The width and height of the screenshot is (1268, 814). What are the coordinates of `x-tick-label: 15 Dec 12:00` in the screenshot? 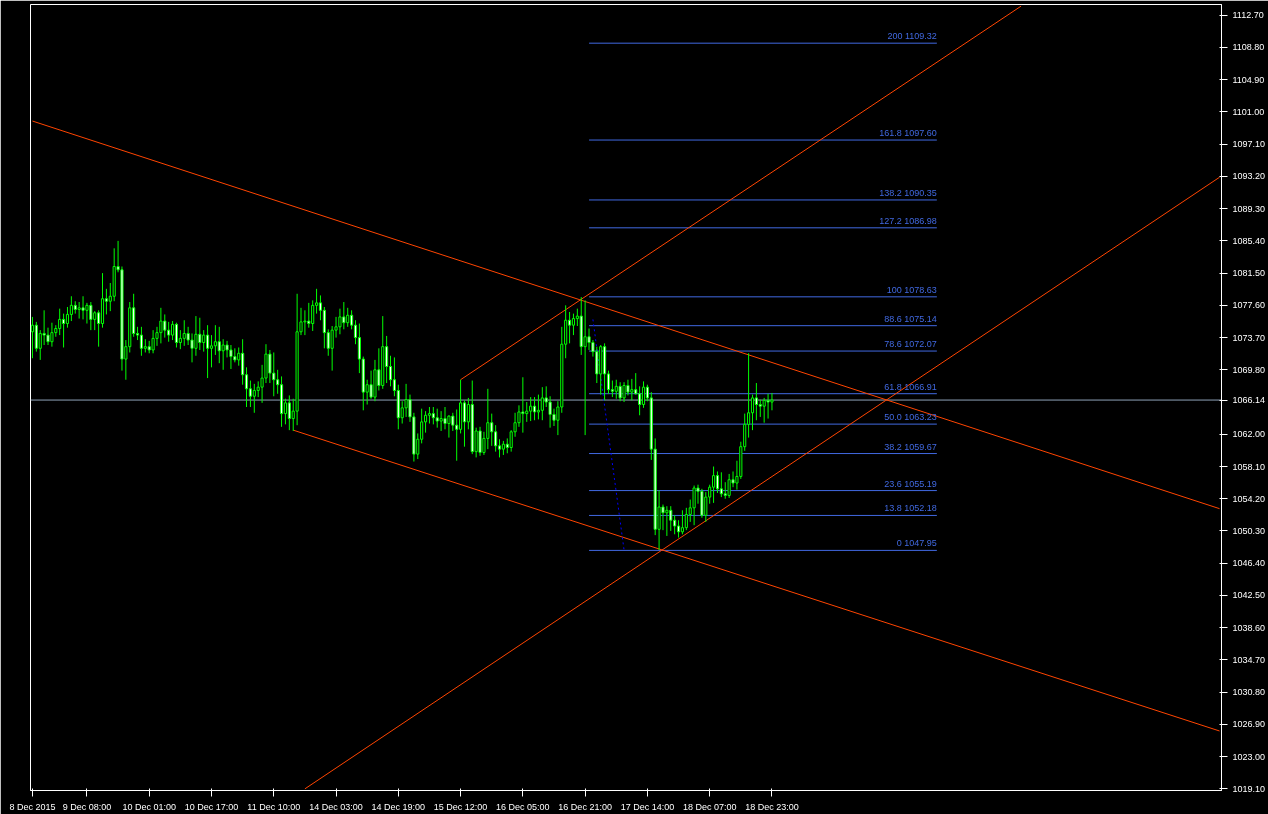 It's located at (460, 806).